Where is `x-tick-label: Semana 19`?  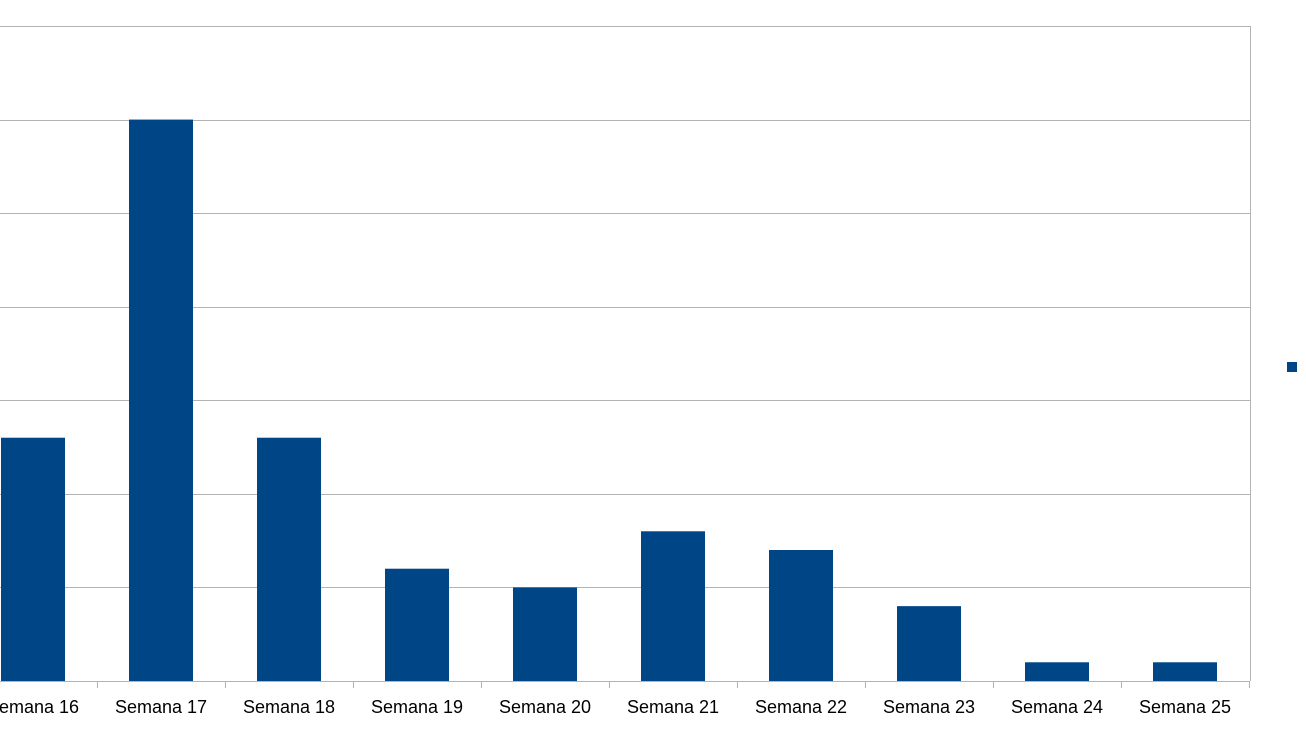
x-tick-label: Semana 19 is located at coordinates (417, 707).